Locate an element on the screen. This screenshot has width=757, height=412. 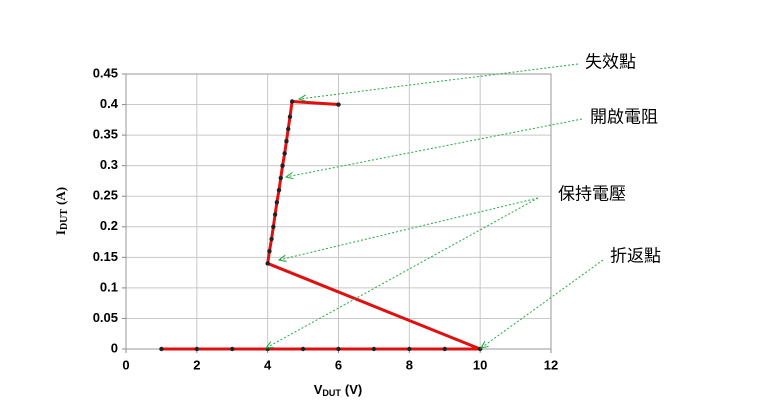
x-tick-label: 8 is located at coordinates (409, 364).